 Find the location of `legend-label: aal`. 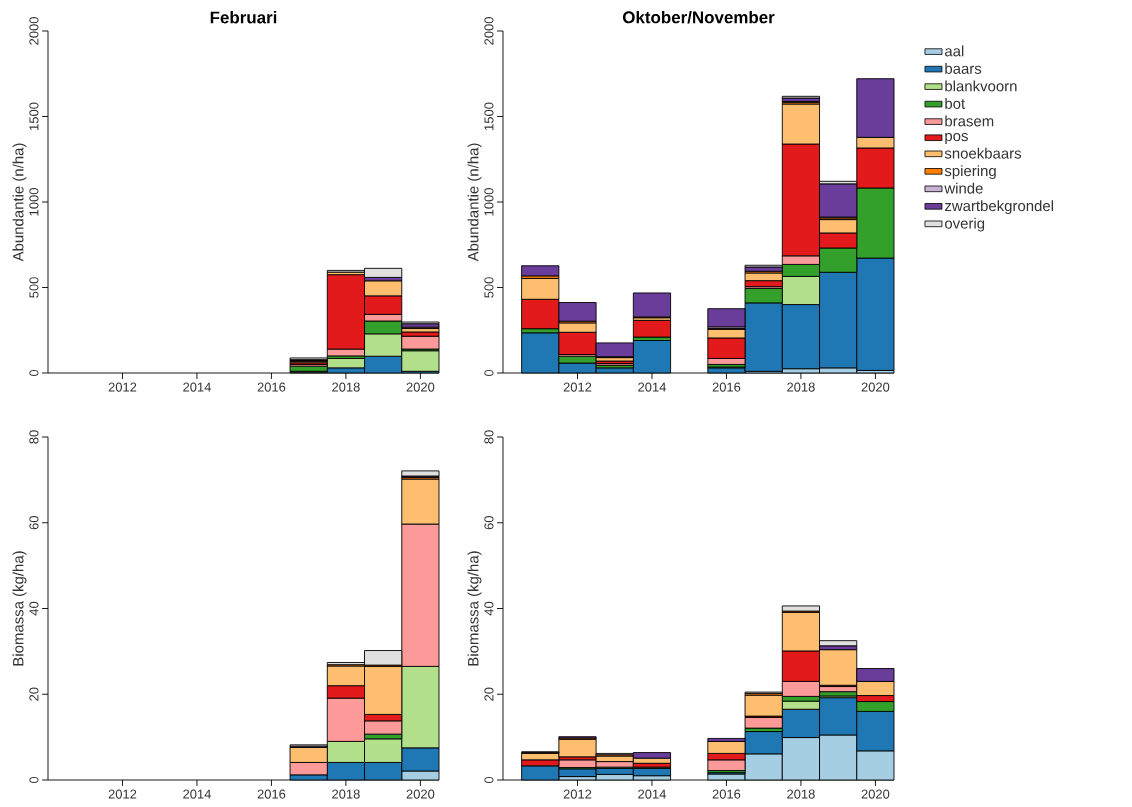

legend-label: aal is located at coordinates (954, 51).